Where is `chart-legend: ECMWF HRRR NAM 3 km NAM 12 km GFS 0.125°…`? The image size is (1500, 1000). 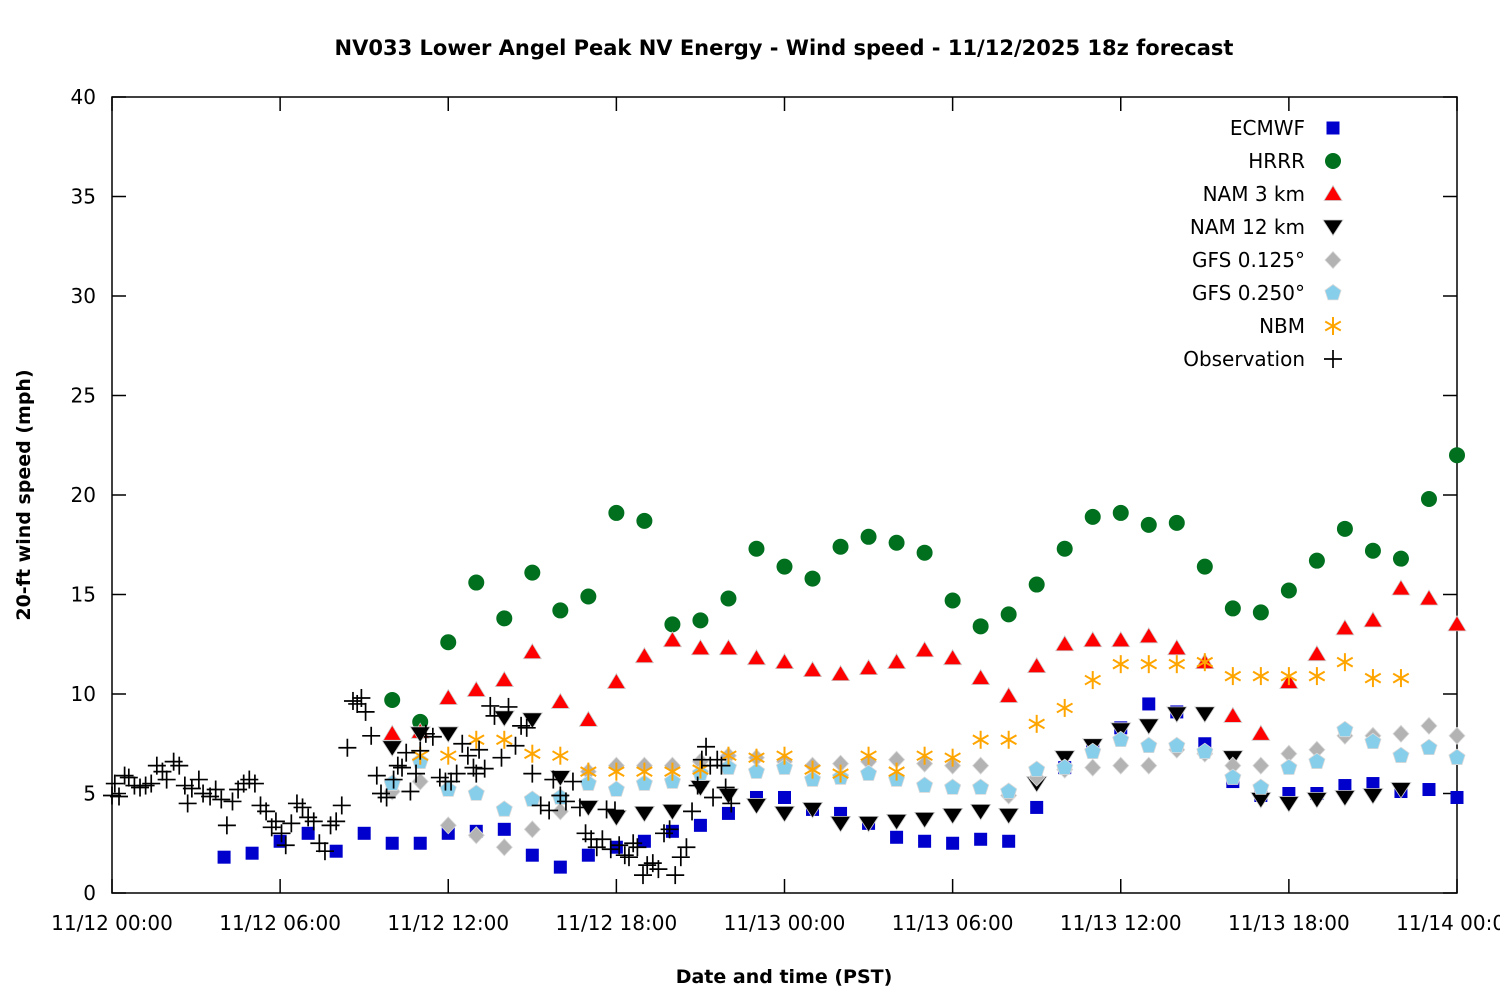
chart-legend: ECMWF HRRR NAM 3 km NAM 12 km GFS 0.125°… is located at coordinates (1263, 243).